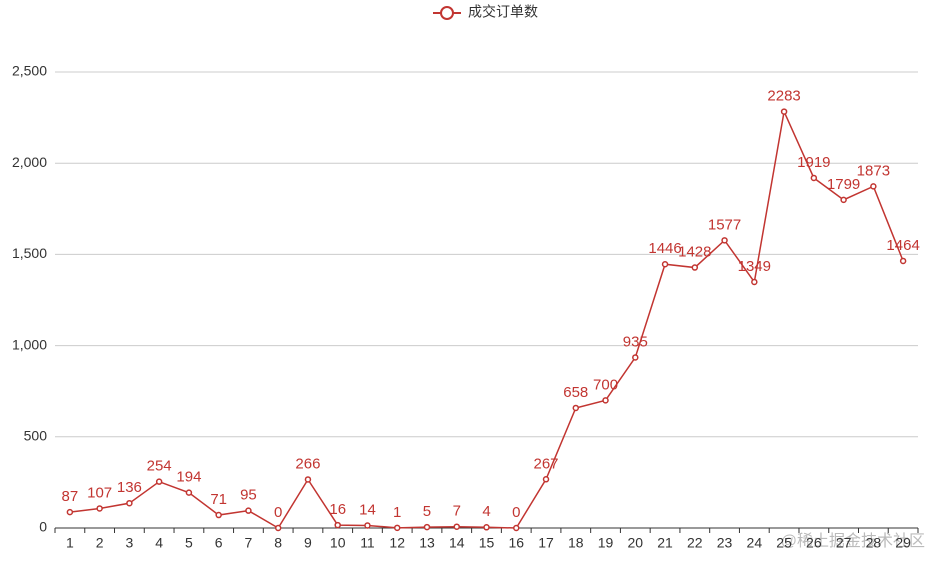 The image size is (943, 568). What do you see at coordinates (635, 341) in the screenshot?
I see `value-label: 935` at bounding box center [635, 341].